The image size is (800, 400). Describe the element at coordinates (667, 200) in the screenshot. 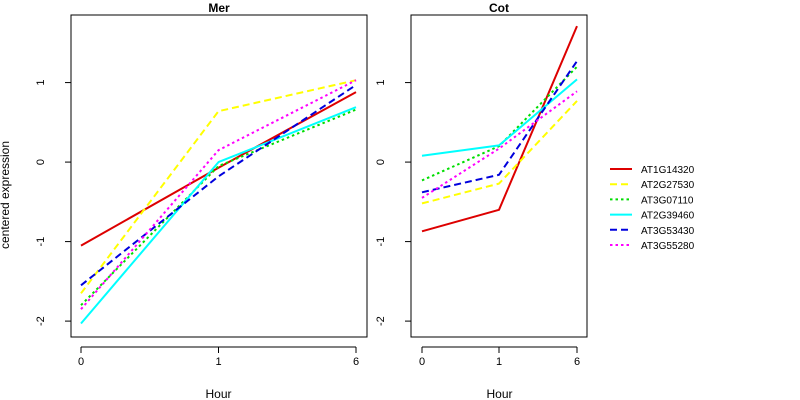

I see `legend-label: AT3G07110` at that location.